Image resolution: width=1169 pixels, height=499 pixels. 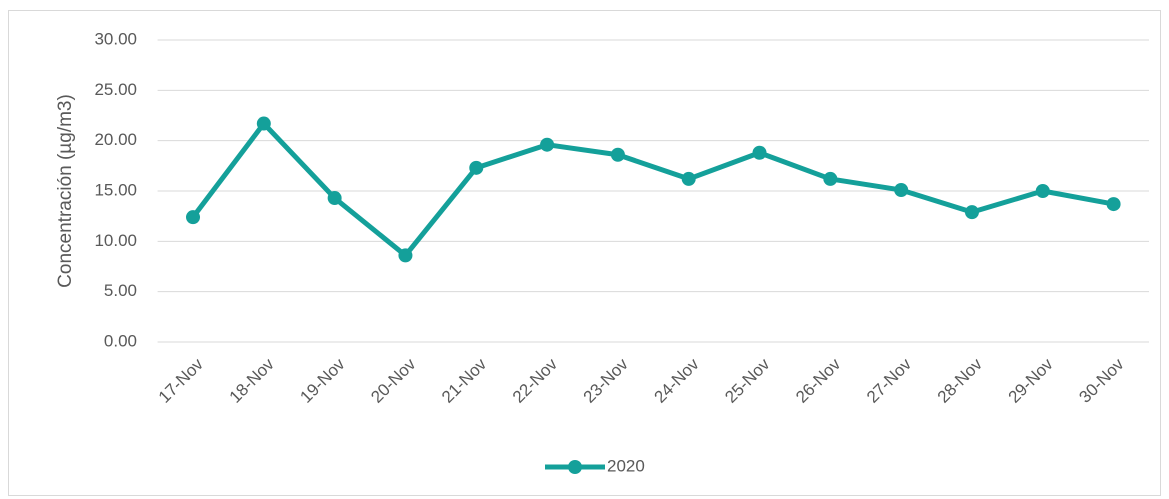 I want to click on y-tick-label: 5.00, so click(x=120, y=290).